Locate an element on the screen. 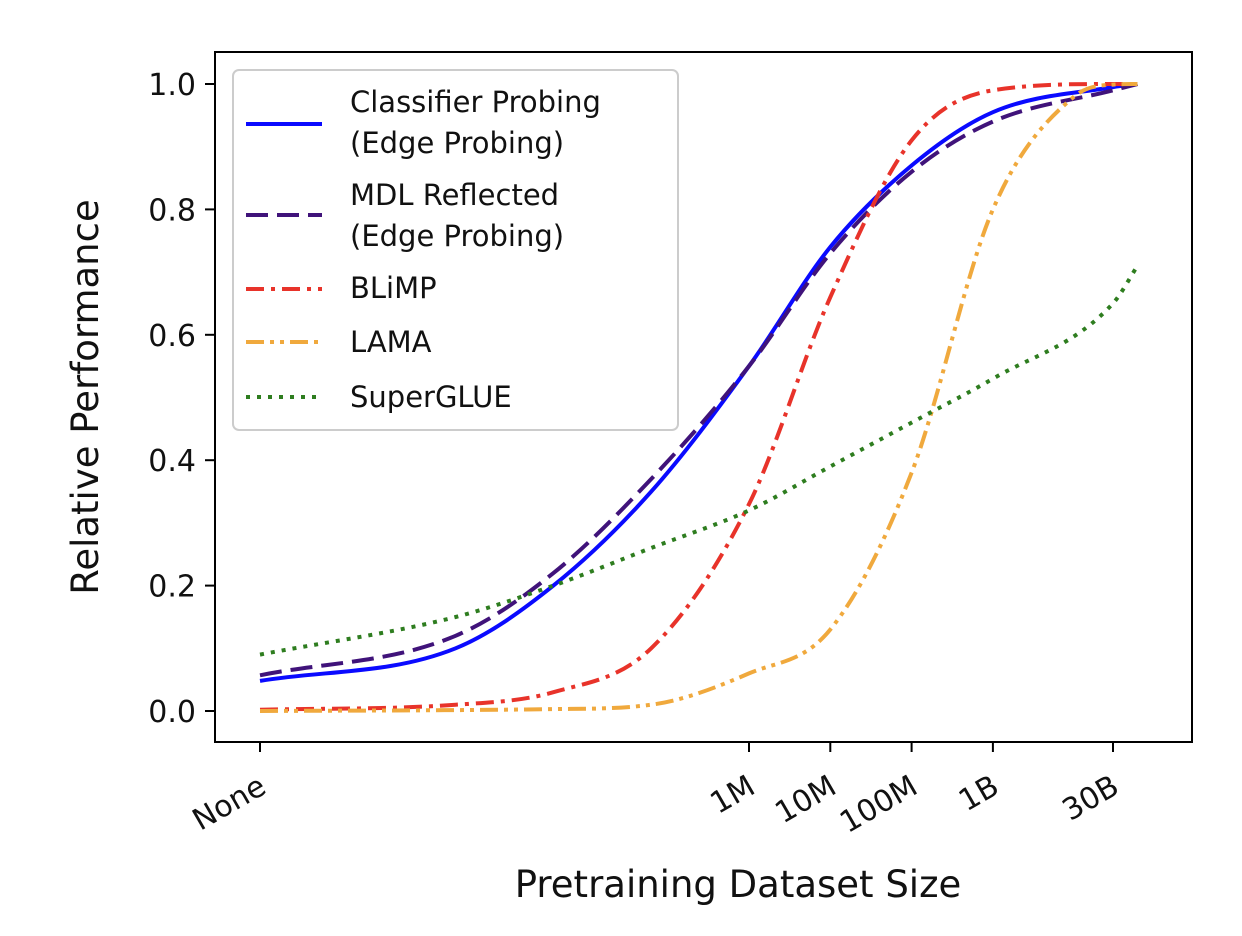 This screenshot has height=936, width=1242. legend-label: Classifier Probing is located at coordinates (475, 102).